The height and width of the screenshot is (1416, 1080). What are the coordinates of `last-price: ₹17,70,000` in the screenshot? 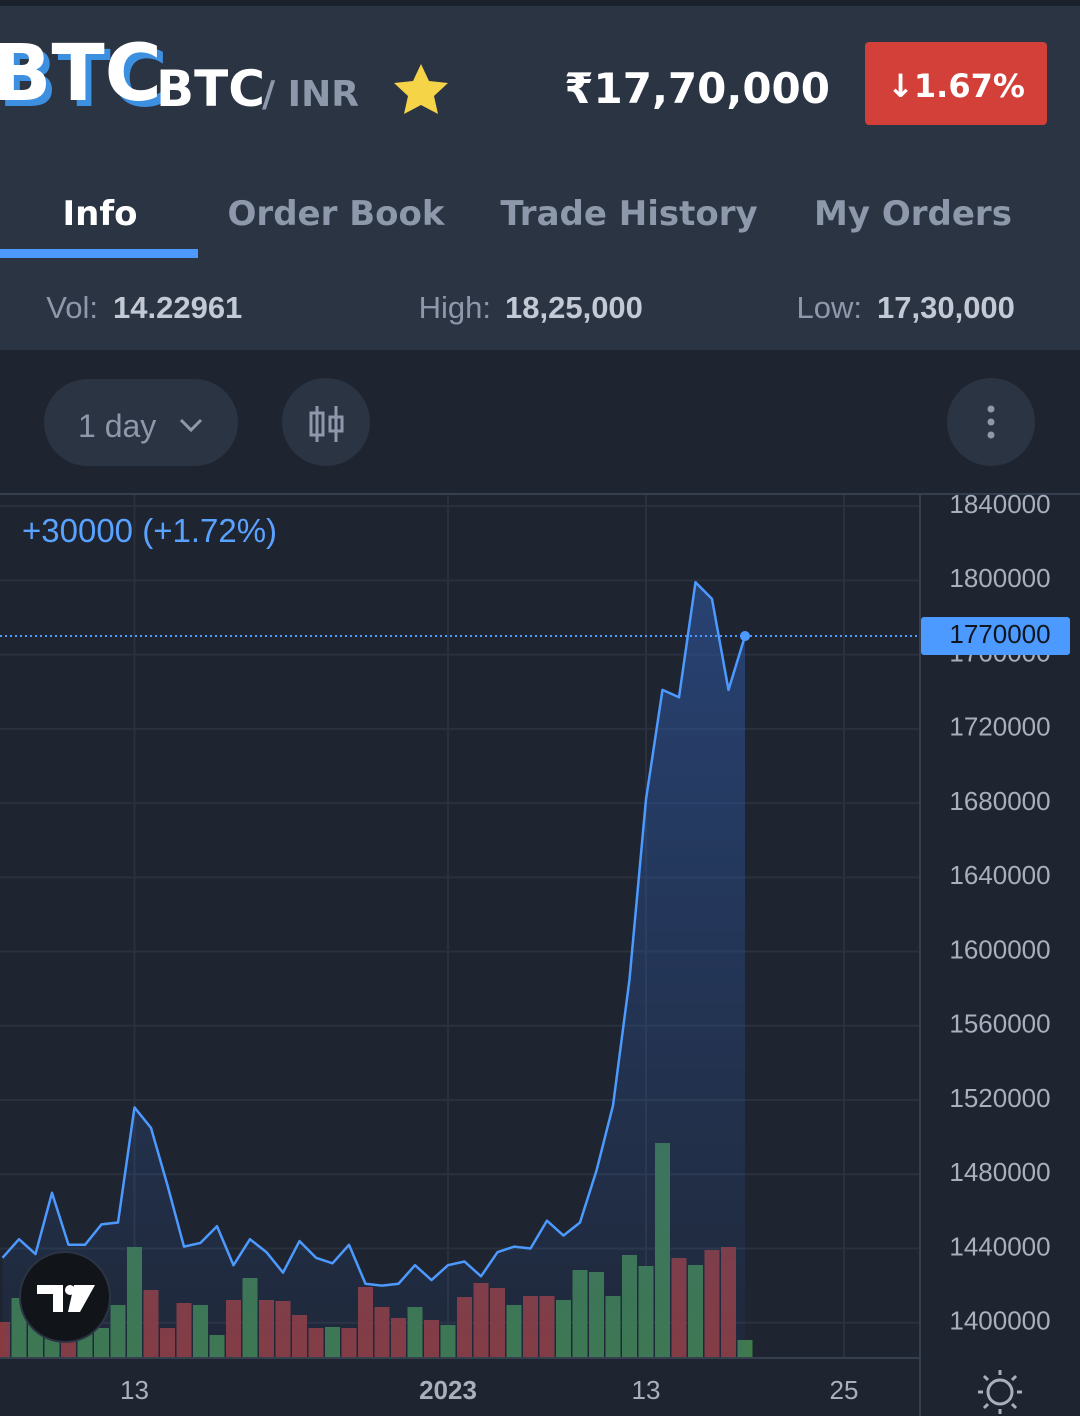 It's located at (697, 88).